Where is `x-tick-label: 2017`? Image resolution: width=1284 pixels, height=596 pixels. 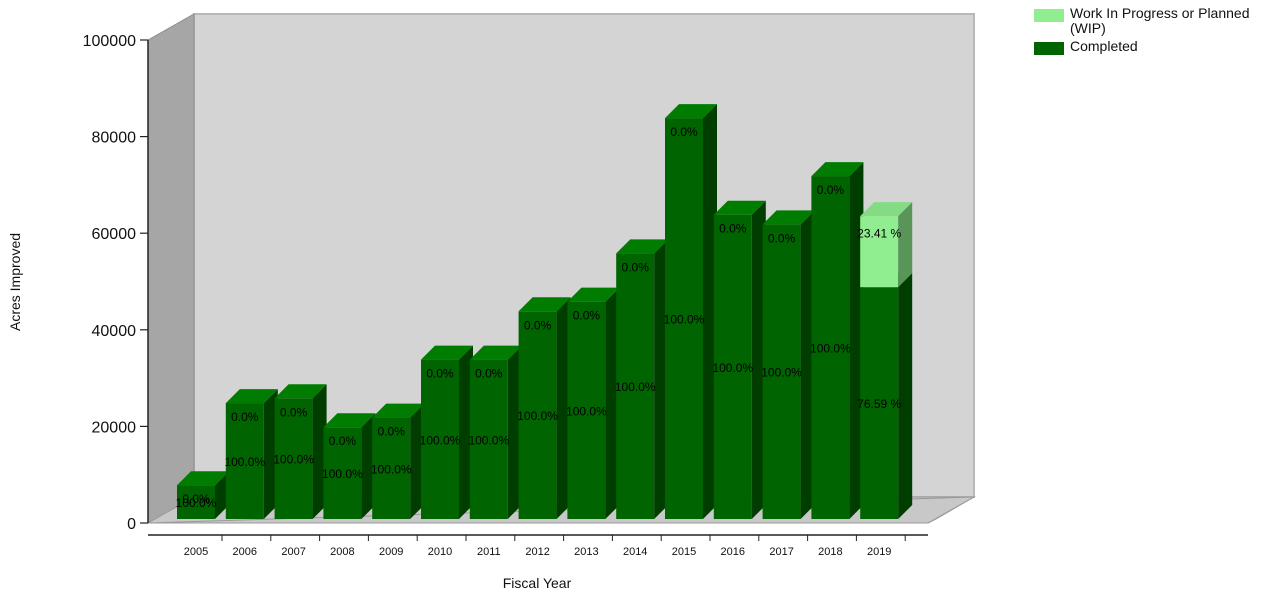 x-tick-label: 2017 is located at coordinates (781, 552).